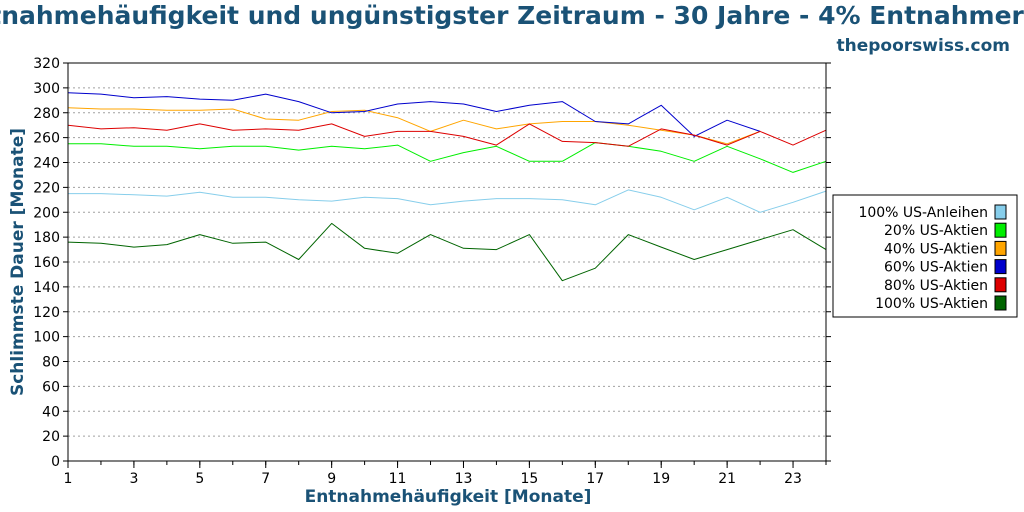 This screenshot has height=512, width=1024. I want to click on x-axis-label: Entnahmehäufigkeit [Monate], so click(448, 497).